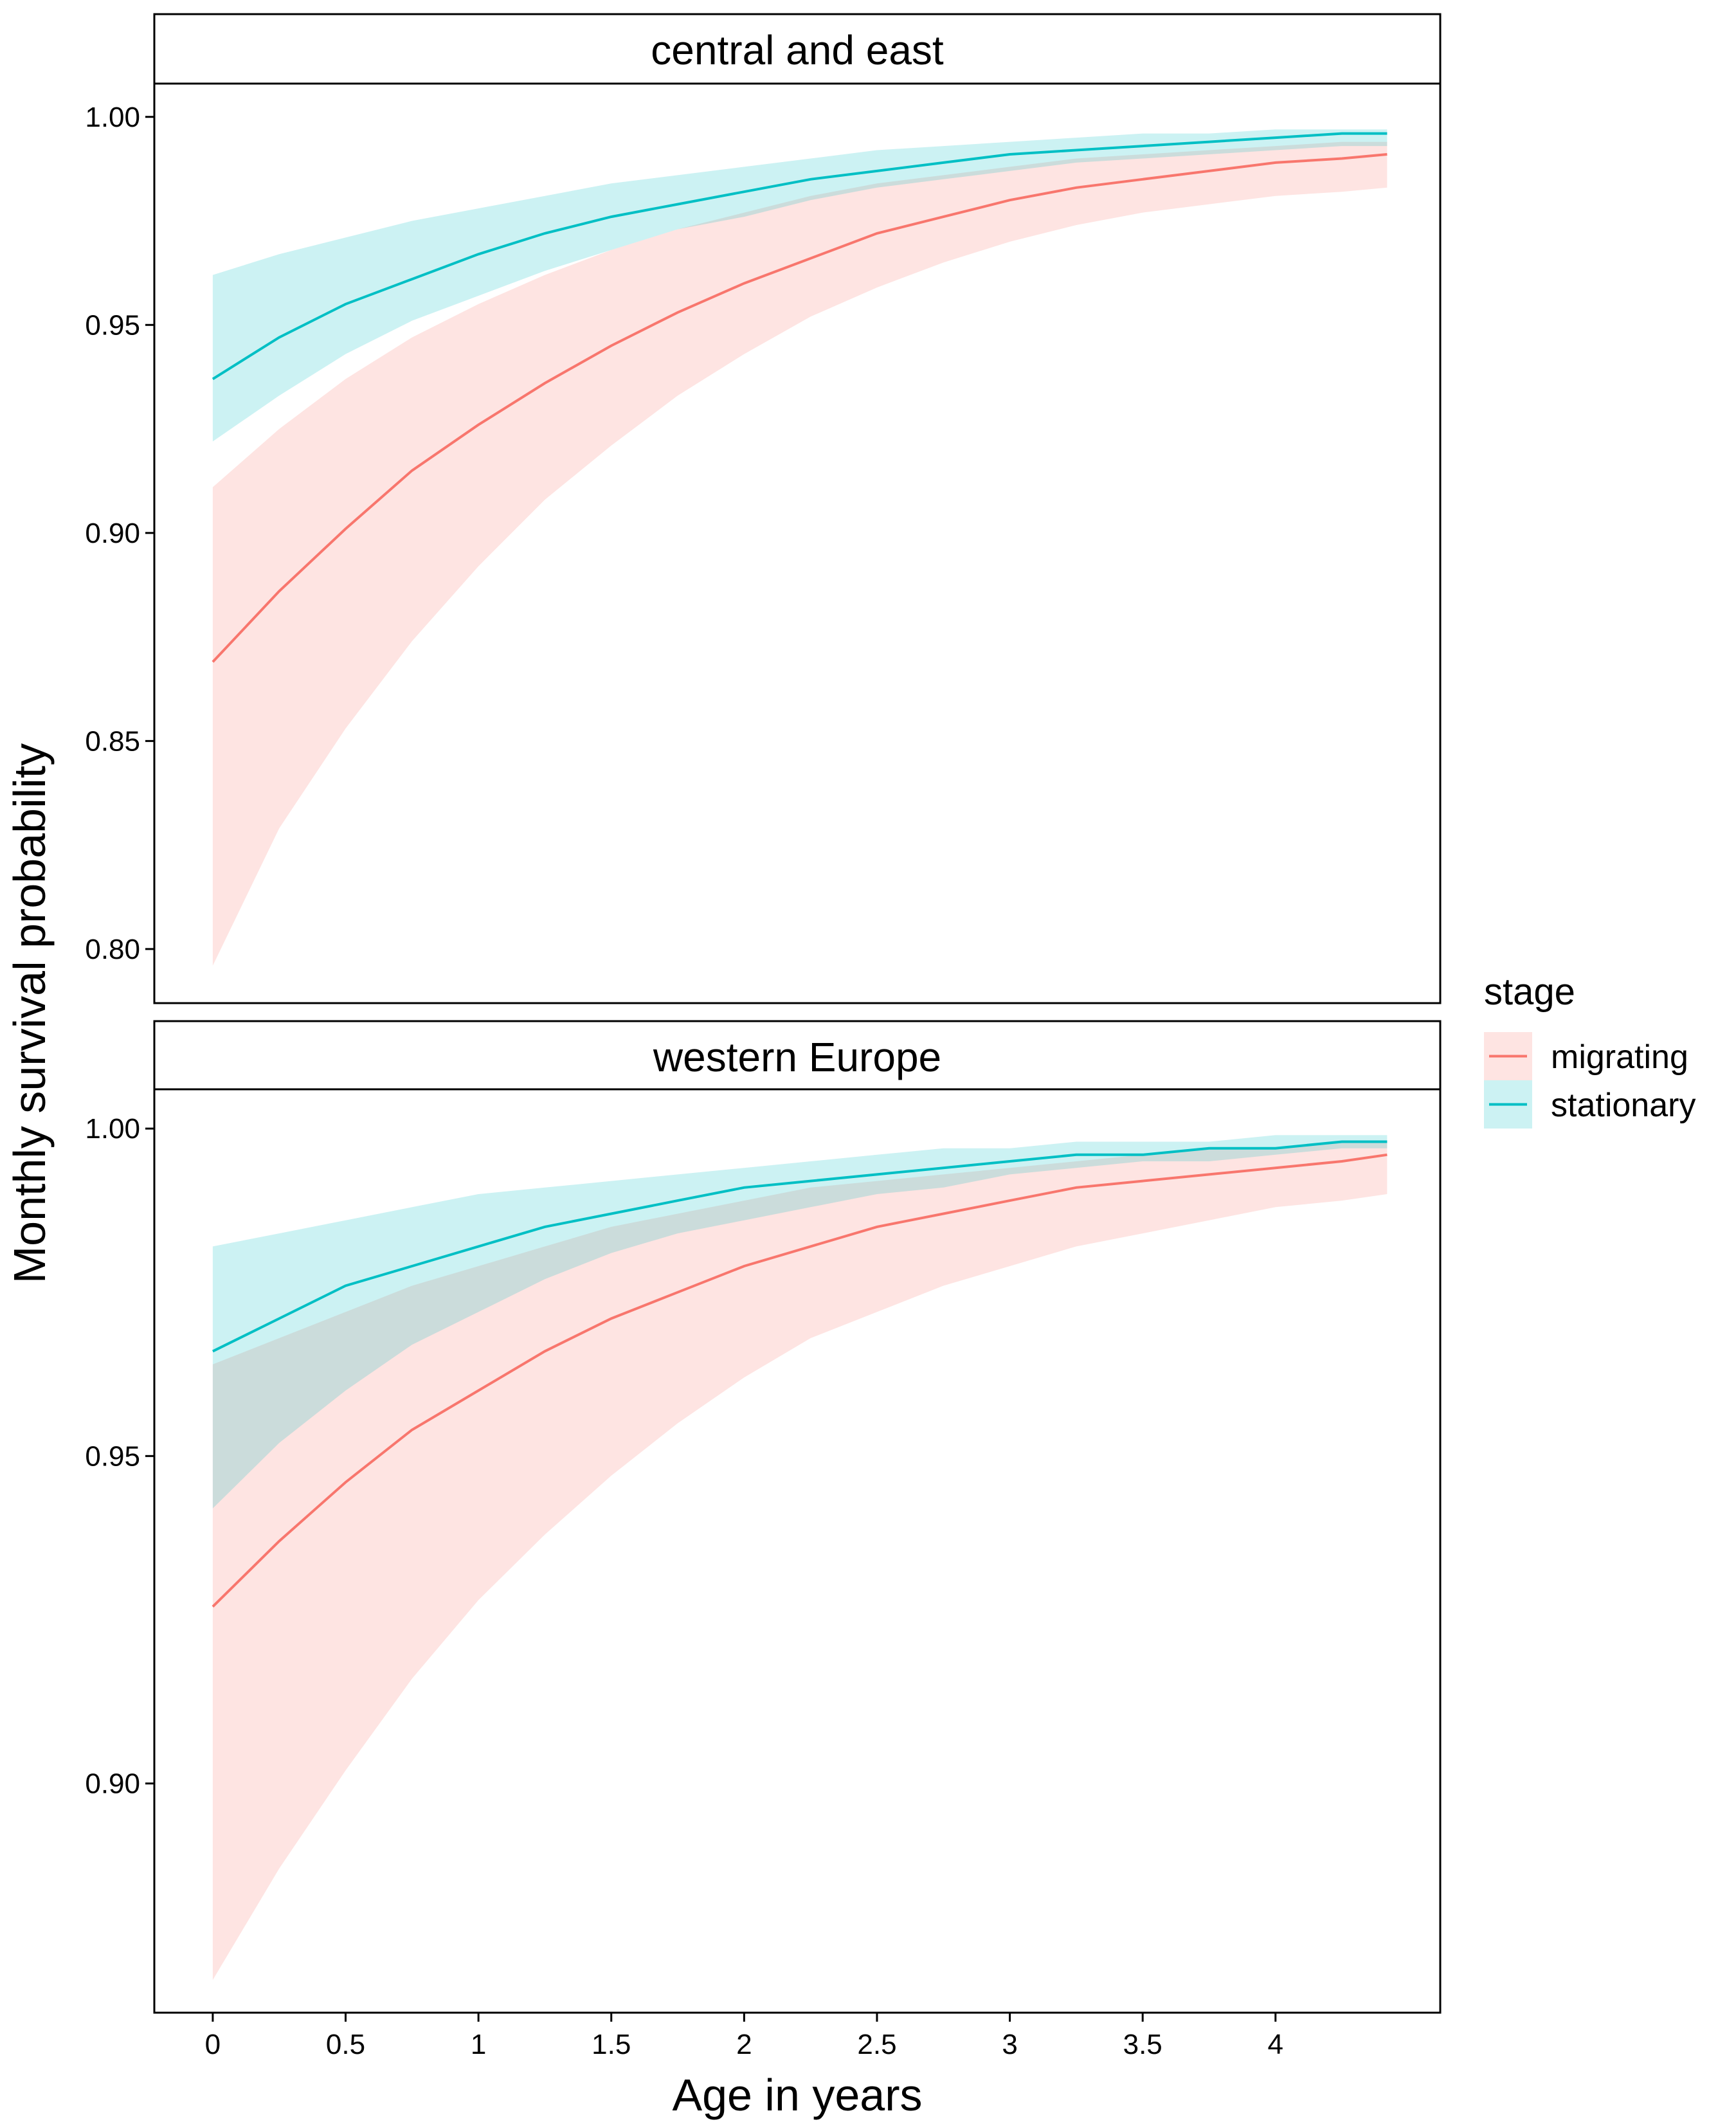  What do you see at coordinates (112, 741) in the screenshot?
I see `y-tick-label: 0.85` at bounding box center [112, 741].